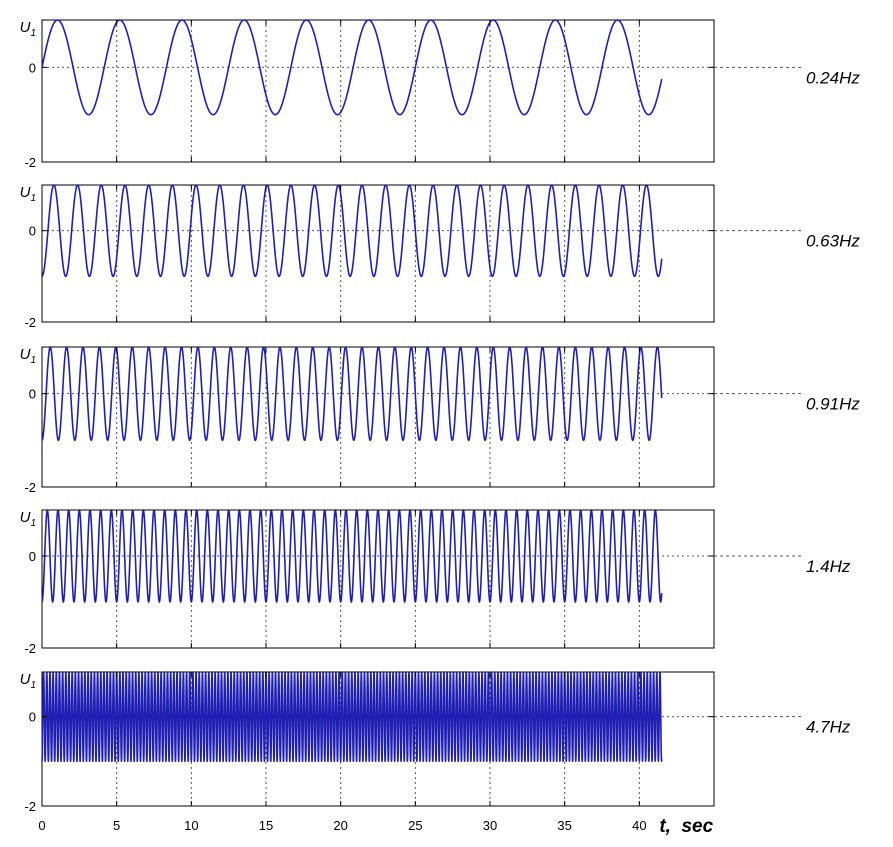 Image resolution: width=893 pixels, height=847 pixels. Describe the element at coordinates (375, 826) in the screenshot. I see `x-axis: 0 5 10 15 20 25 30 35 40 t, sec` at that location.